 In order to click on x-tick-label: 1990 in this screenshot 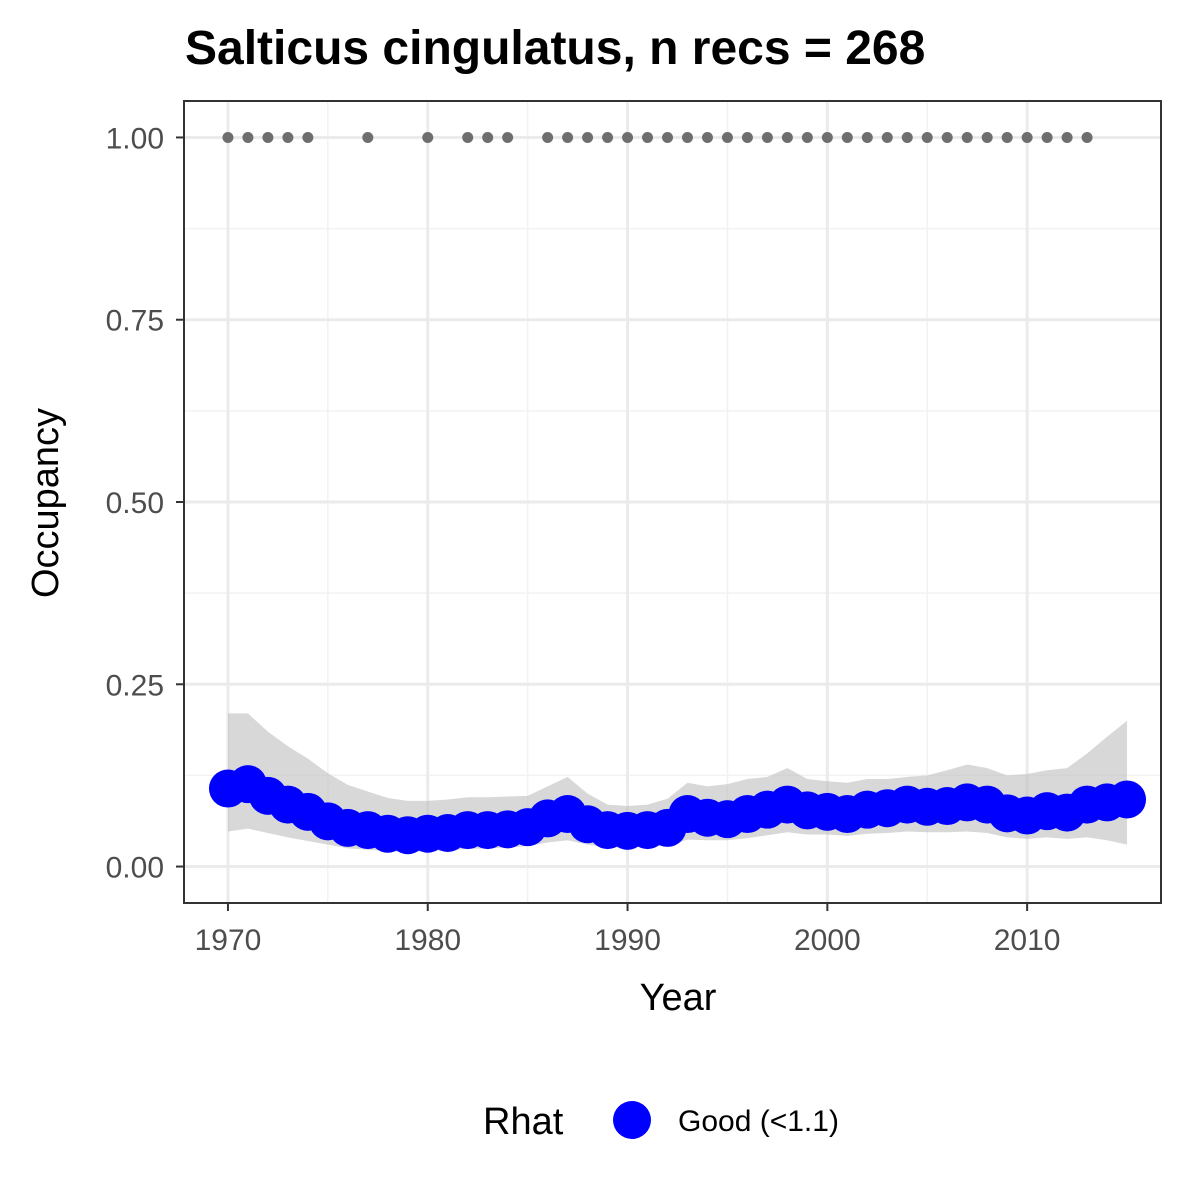, I will do `click(627, 940)`.